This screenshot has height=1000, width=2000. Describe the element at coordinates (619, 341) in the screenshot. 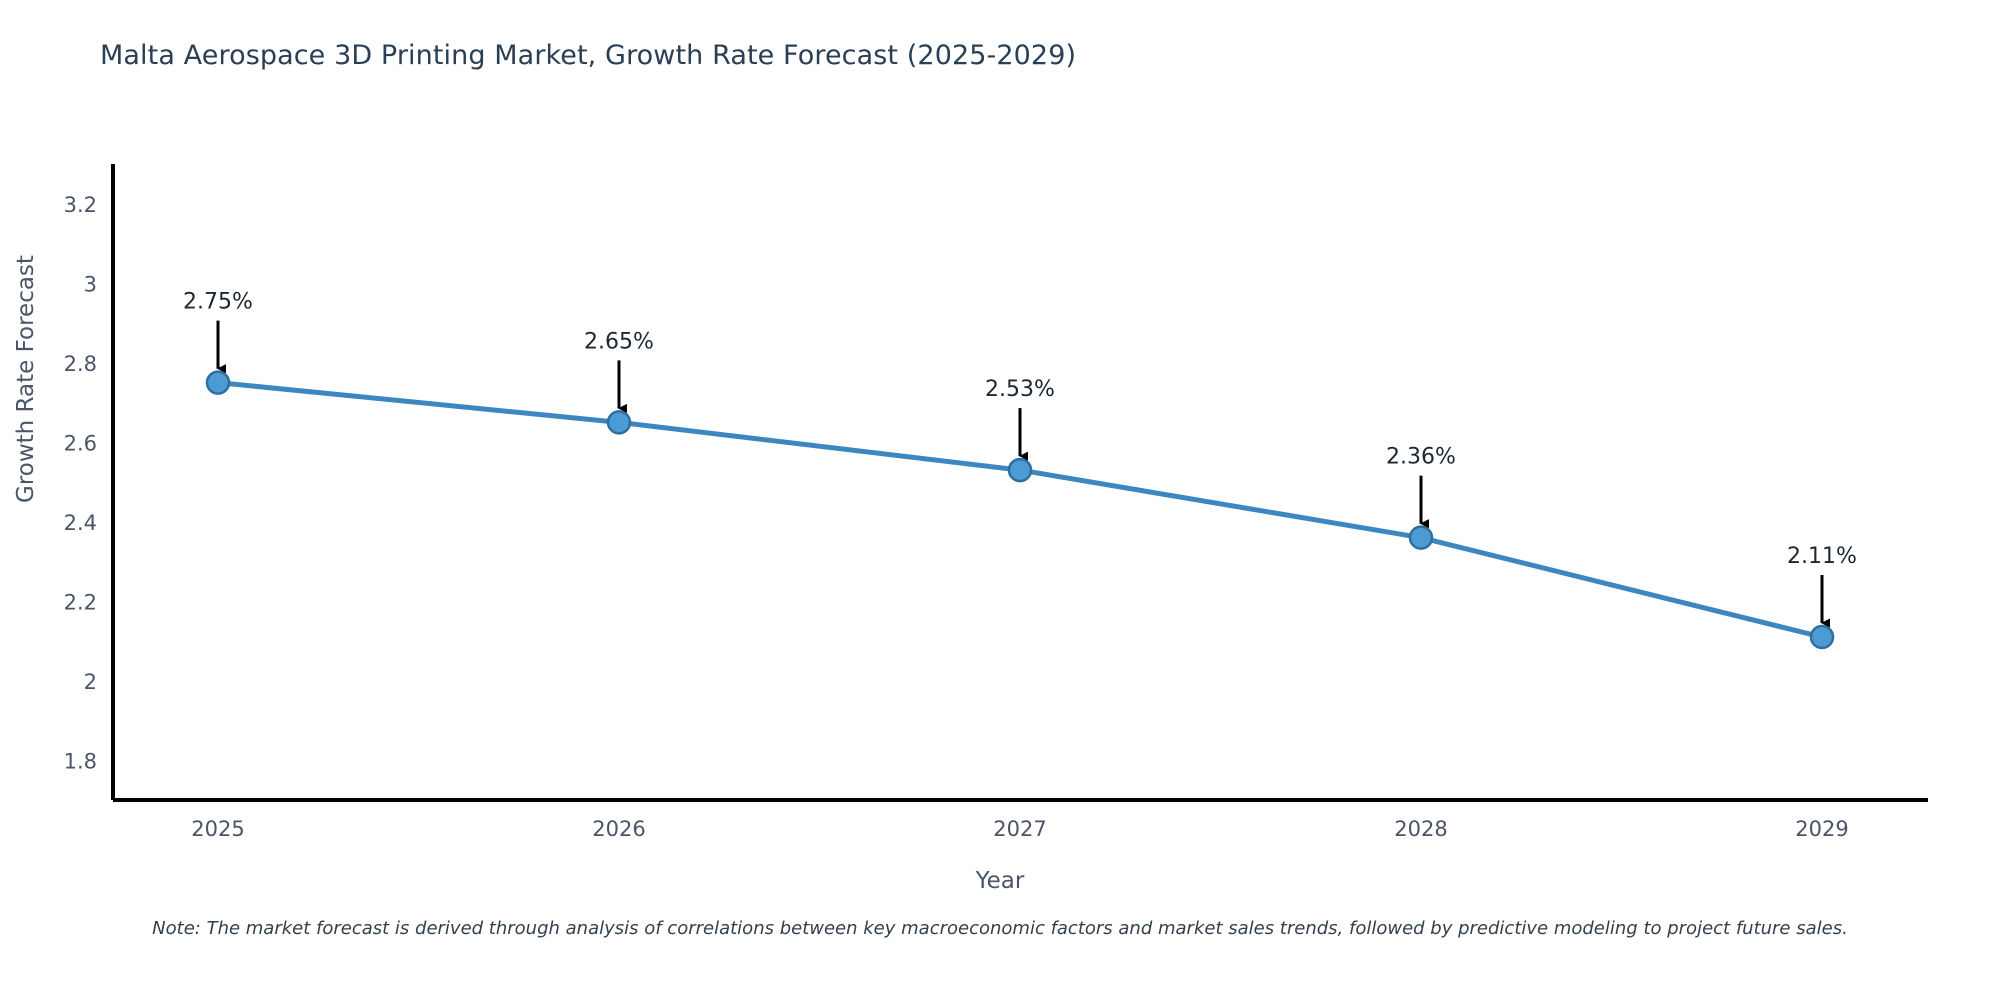

I see `data-point-value-label: 2.65%` at that location.